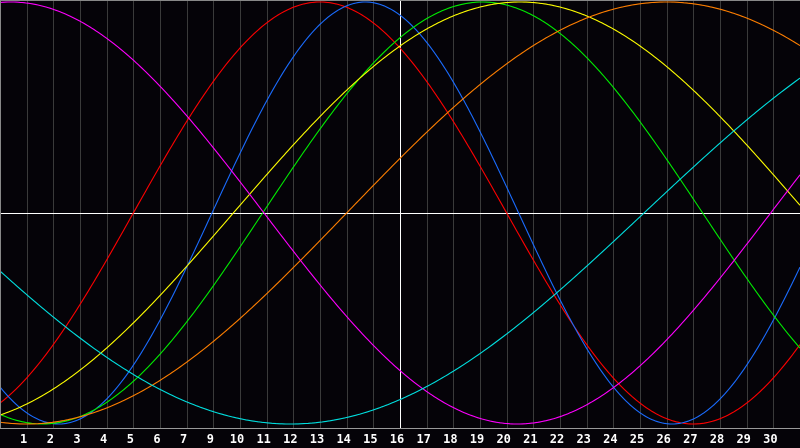 The width and height of the screenshot is (800, 448). What do you see at coordinates (530, 439) in the screenshot?
I see `x-tick-label: 21` at bounding box center [530, 439].